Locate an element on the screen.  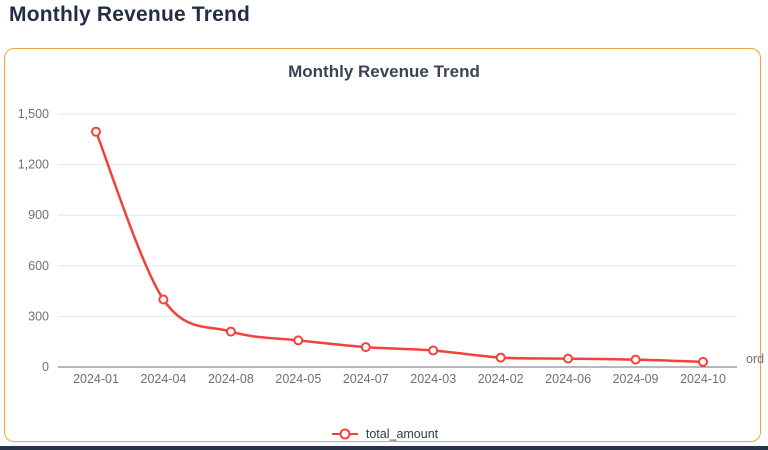
x-tick-label: 2024-05 is located at coordinates (298, 379).